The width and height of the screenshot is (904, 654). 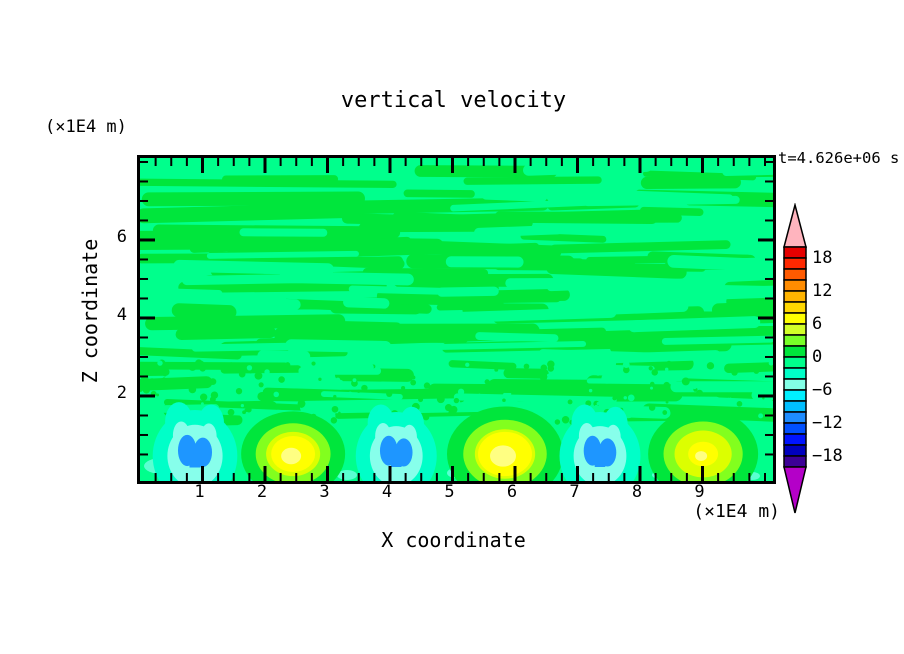 I want to click on colorbar-tick-label: 0, so click(x=817, y=357).